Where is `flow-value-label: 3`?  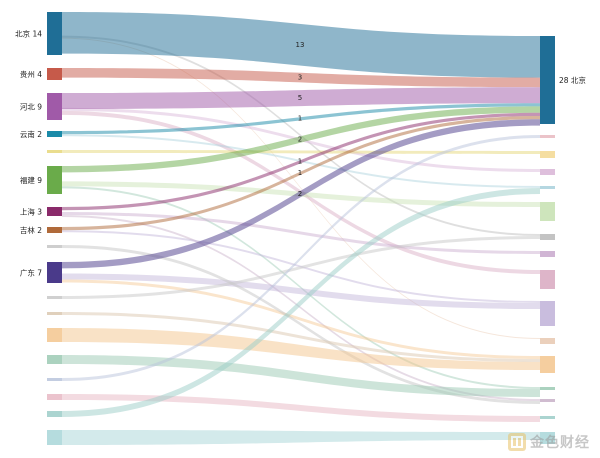
flow-value-label: 3 is located at coordinates (300, 78).